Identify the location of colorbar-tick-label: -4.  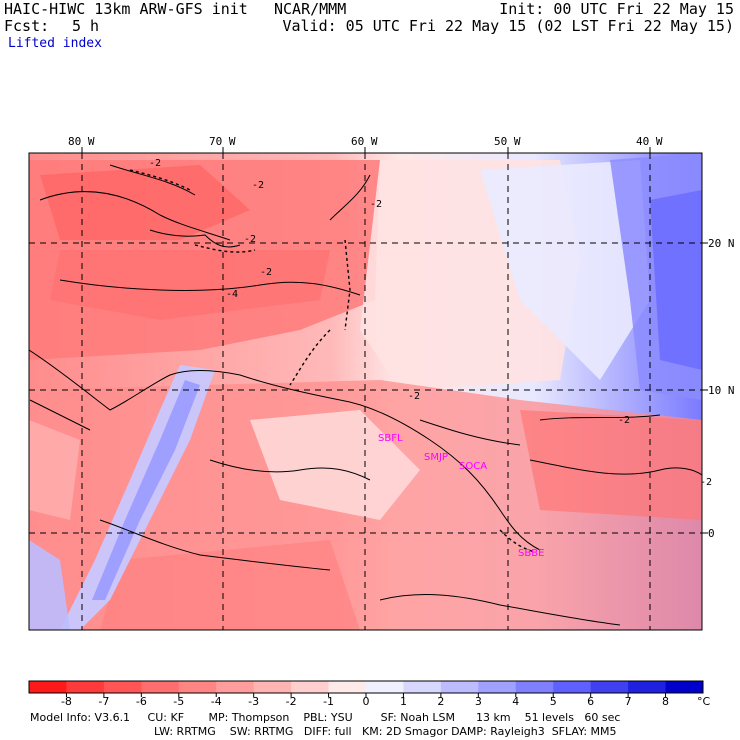
(216, 701).